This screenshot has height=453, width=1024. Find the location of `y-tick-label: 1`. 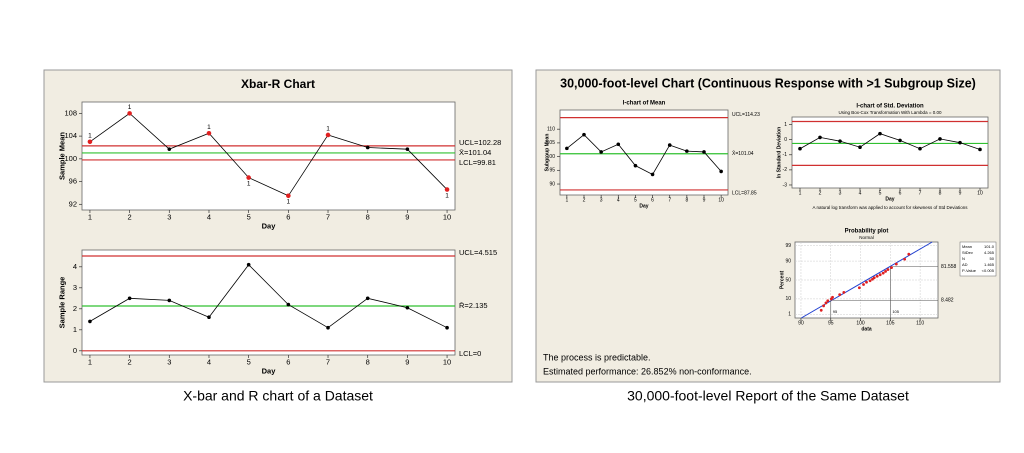

y-tick-label: 1 is located at coordinates (75, 329).